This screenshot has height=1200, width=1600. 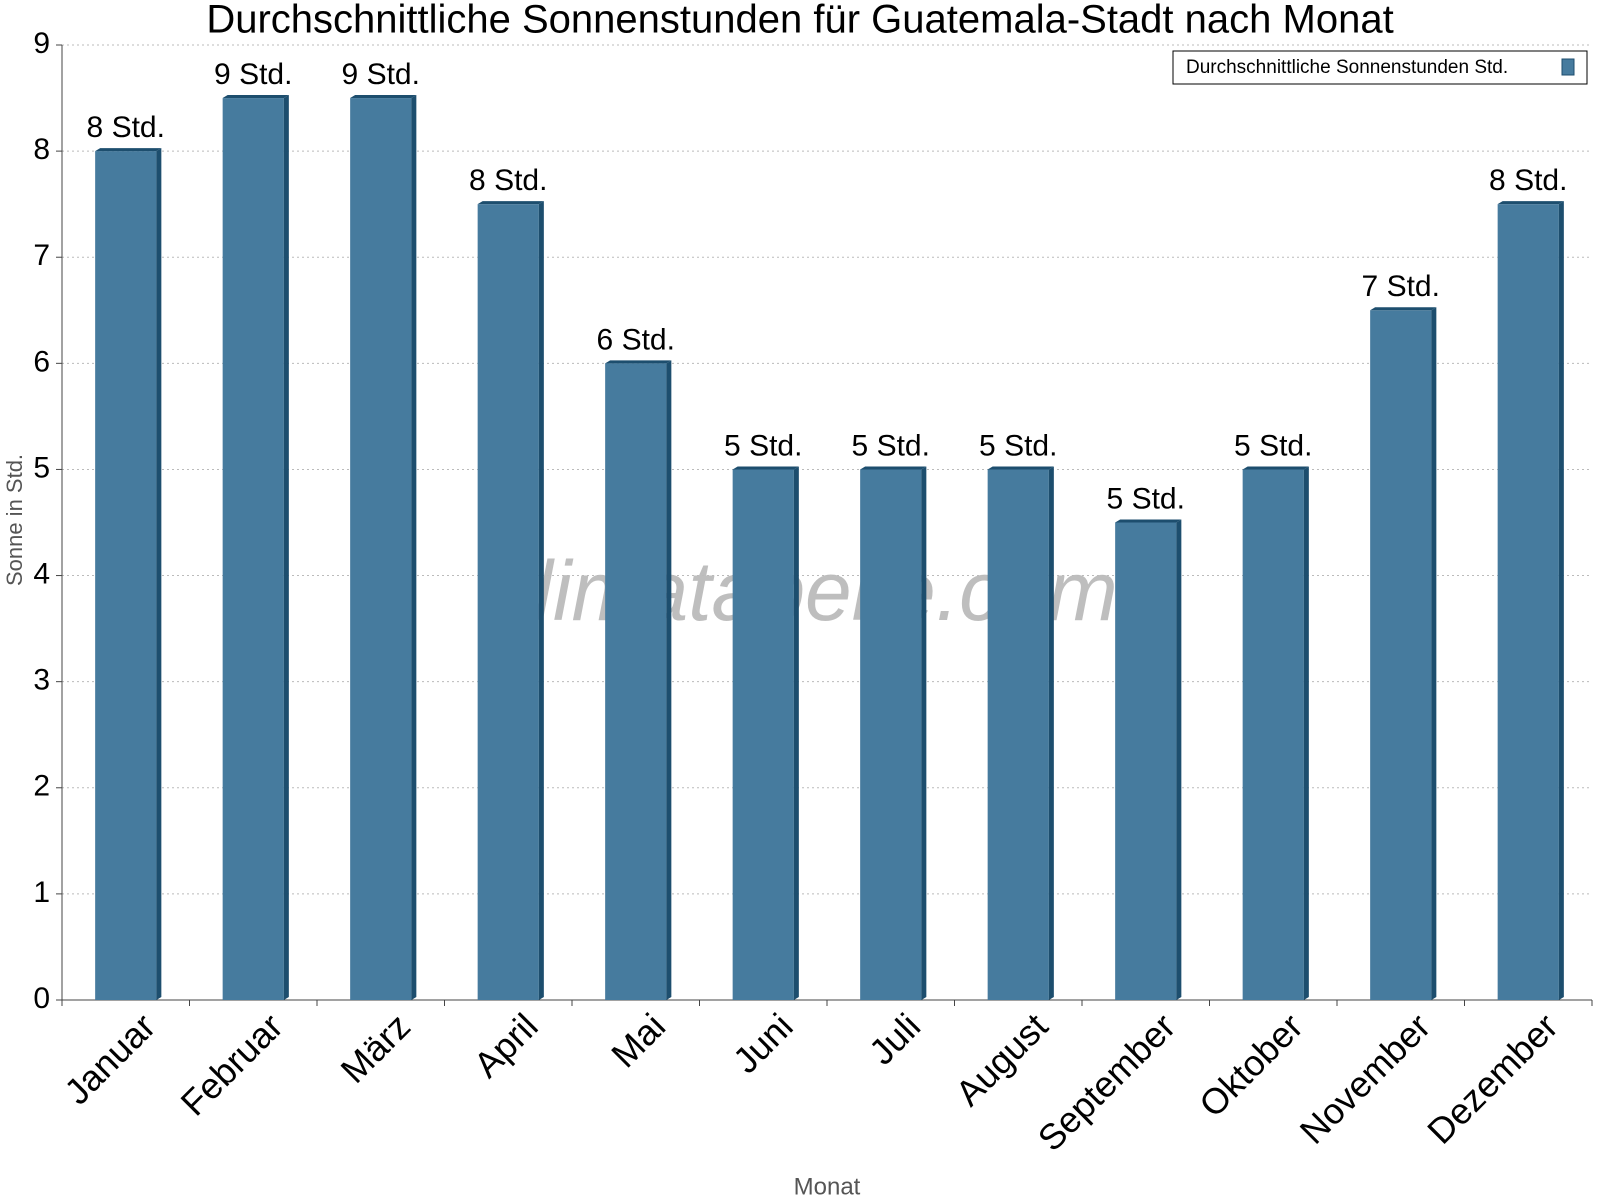 I want to click on y-tick-label: 8, so click(x=41, y=149).